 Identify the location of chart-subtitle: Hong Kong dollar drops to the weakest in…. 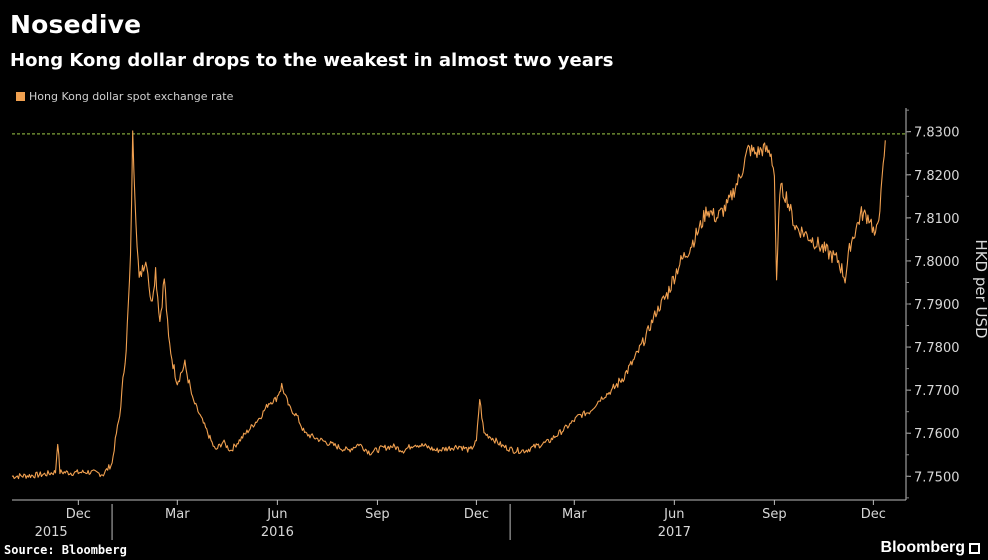
(312, 60).